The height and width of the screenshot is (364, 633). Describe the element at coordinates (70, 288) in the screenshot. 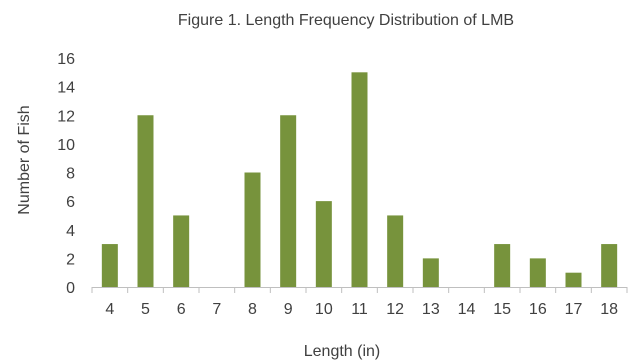

I see `y-tick-label: 0` at that location.